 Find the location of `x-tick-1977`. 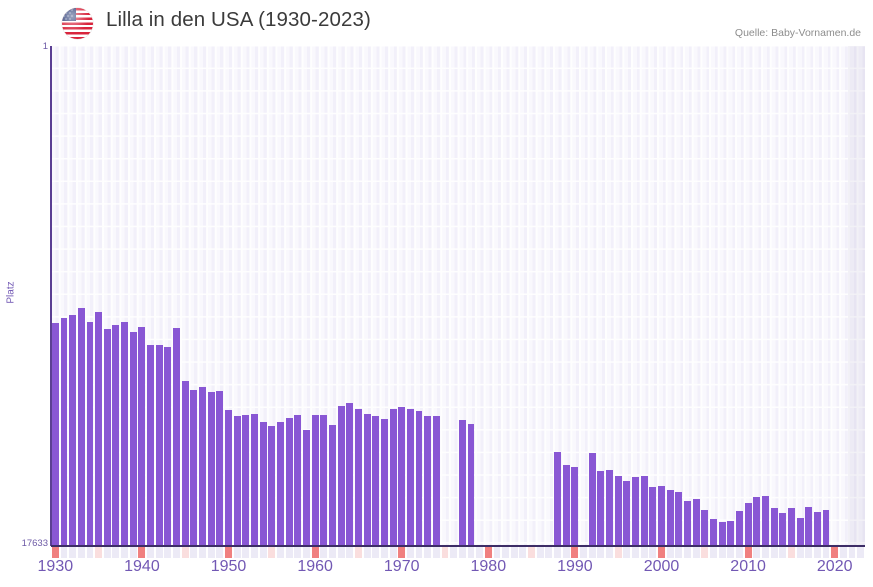

x-tick-1977 is located at coordinates (462, 552).